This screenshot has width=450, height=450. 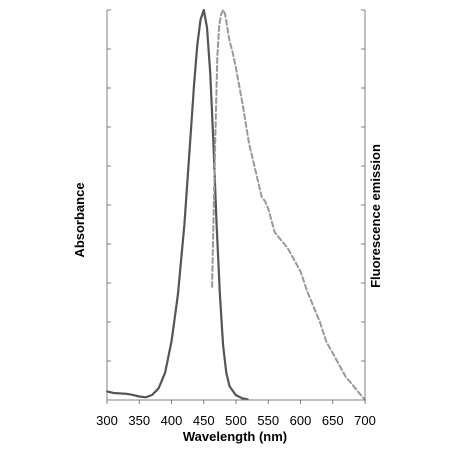 I want to click on x-tick-label: 500, so click(x=236, y=420).